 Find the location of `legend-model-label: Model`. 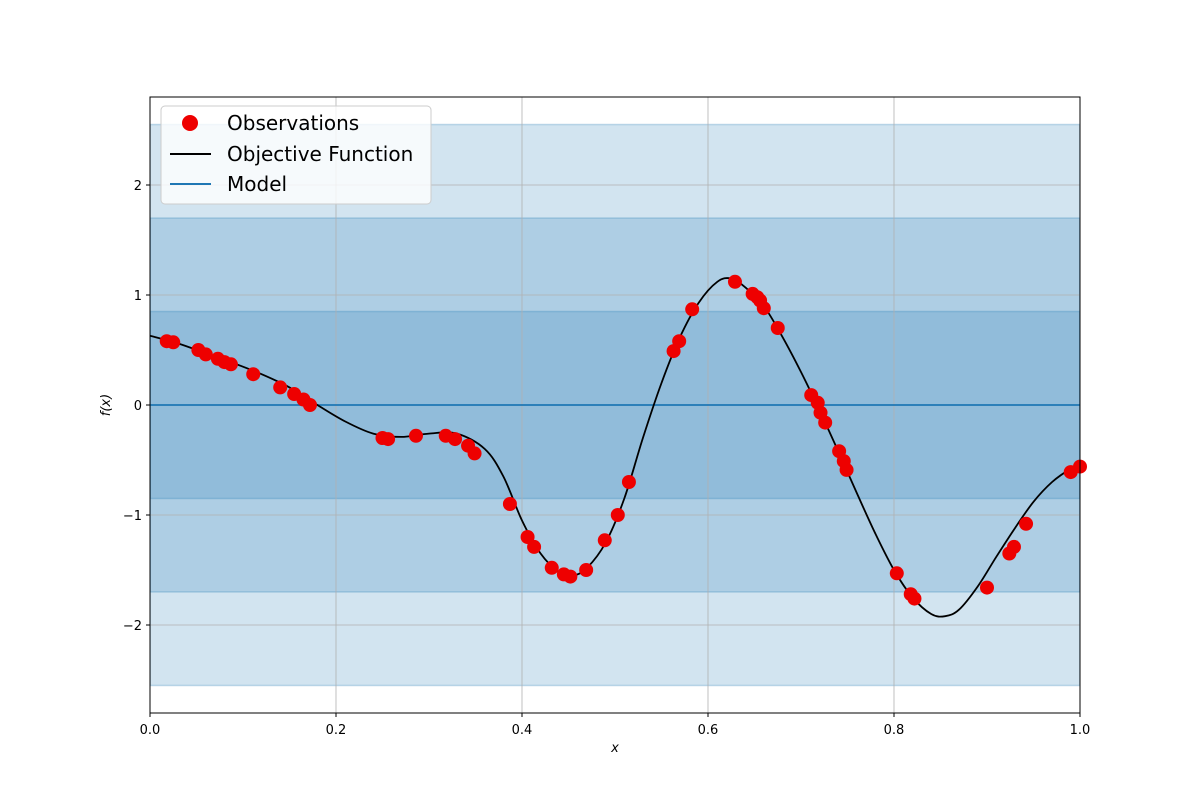

legend-model-label: Model is located at coordinates (257, 184).